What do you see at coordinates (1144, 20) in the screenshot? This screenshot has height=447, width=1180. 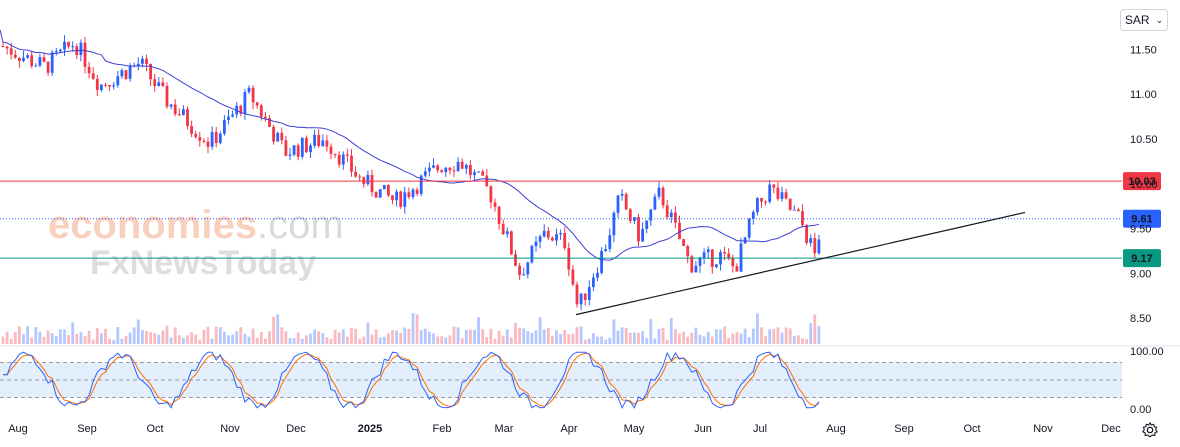 I see `currency-selector: SAR ⌄` at bounding box center [1144, 20].